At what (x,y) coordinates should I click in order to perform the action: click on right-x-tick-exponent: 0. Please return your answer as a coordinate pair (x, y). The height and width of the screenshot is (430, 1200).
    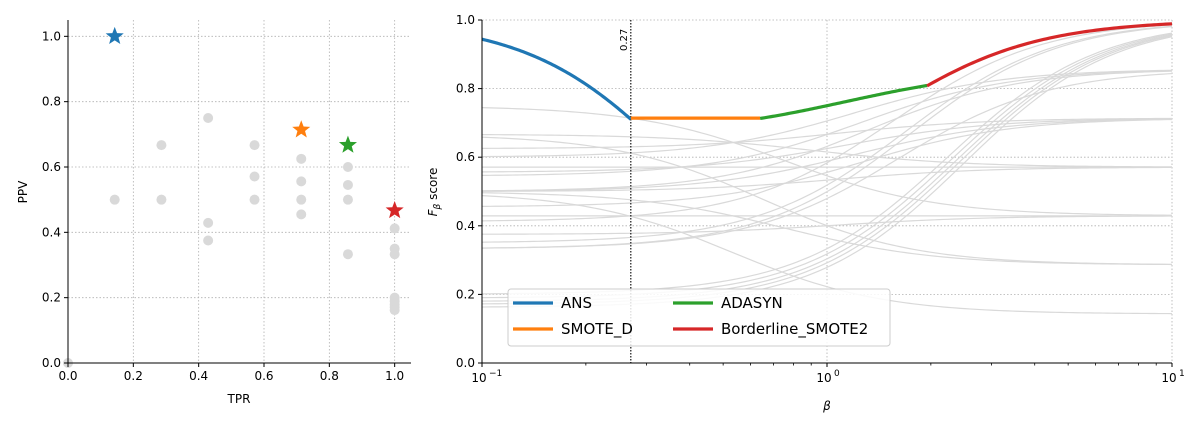
    Looking at the image, I should click on (837, 374).